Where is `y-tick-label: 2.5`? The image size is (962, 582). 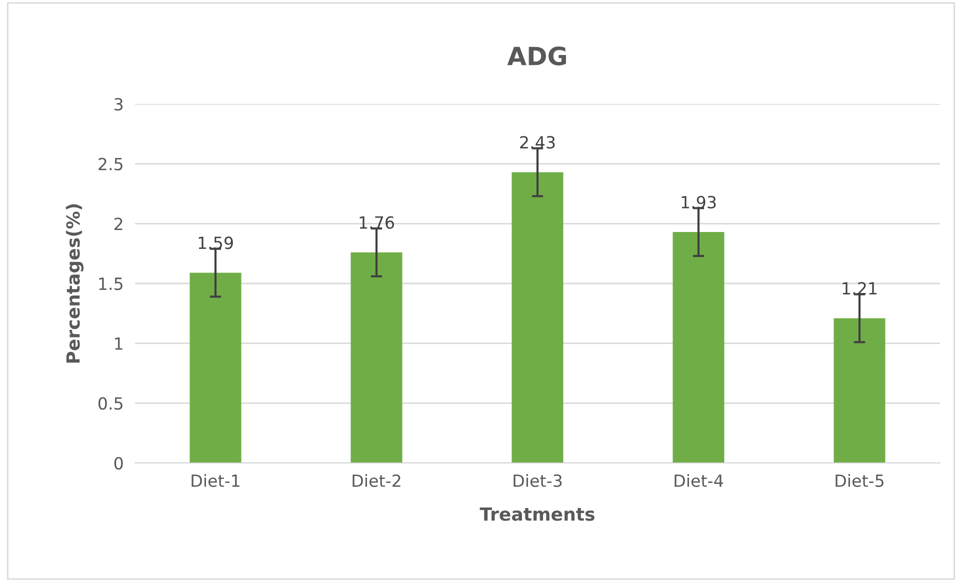
y-tick-label: 2.5 is located at coordinates (110, 164).